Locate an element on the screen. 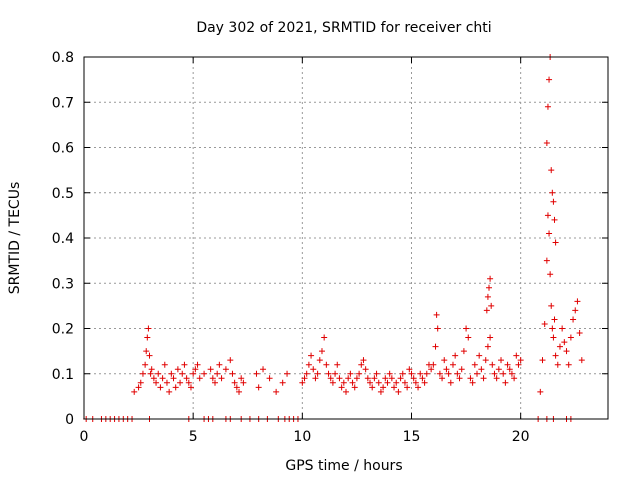 Image resolution: width=640 pixels, height=480 pixels. y-tick-label: 0.1 is located at coordinates (63, 375).